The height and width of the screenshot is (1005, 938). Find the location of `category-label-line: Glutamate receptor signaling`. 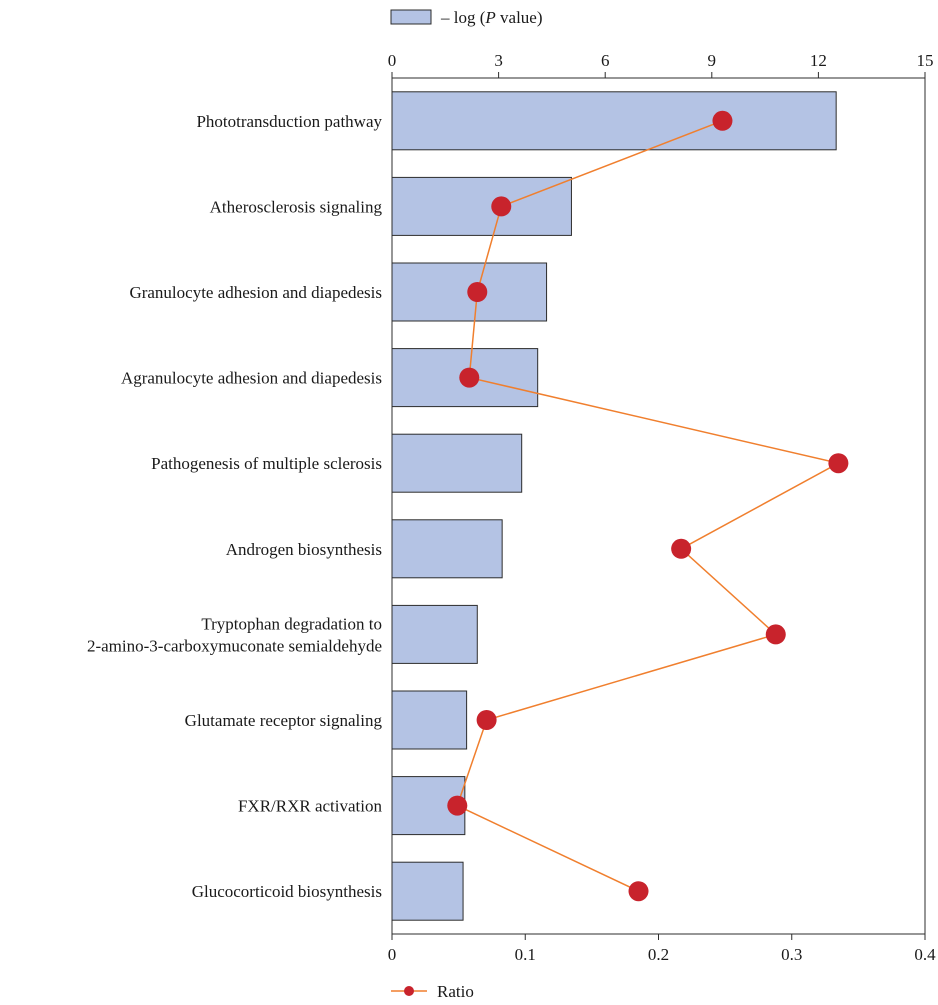

category-label-line: Glutamate receptor signaling is located at coordinates (284, 720).